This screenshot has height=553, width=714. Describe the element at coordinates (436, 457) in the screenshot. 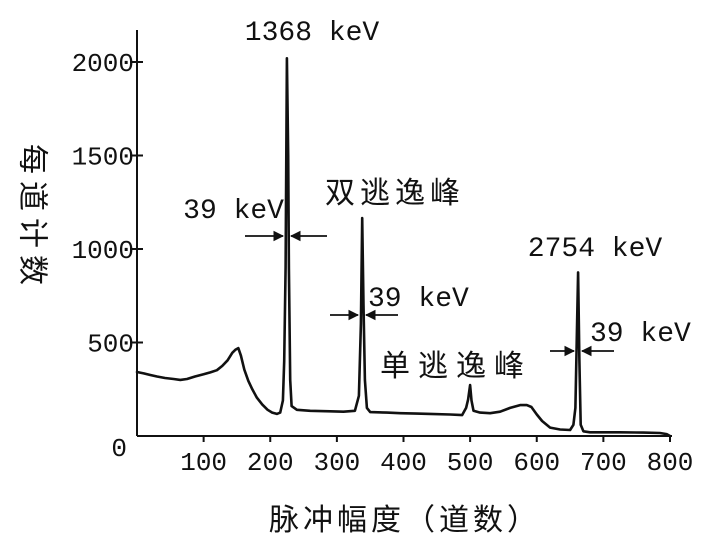

I see `x-axis-ticks: 100 200 300 400 500 600 700 800` at that location.